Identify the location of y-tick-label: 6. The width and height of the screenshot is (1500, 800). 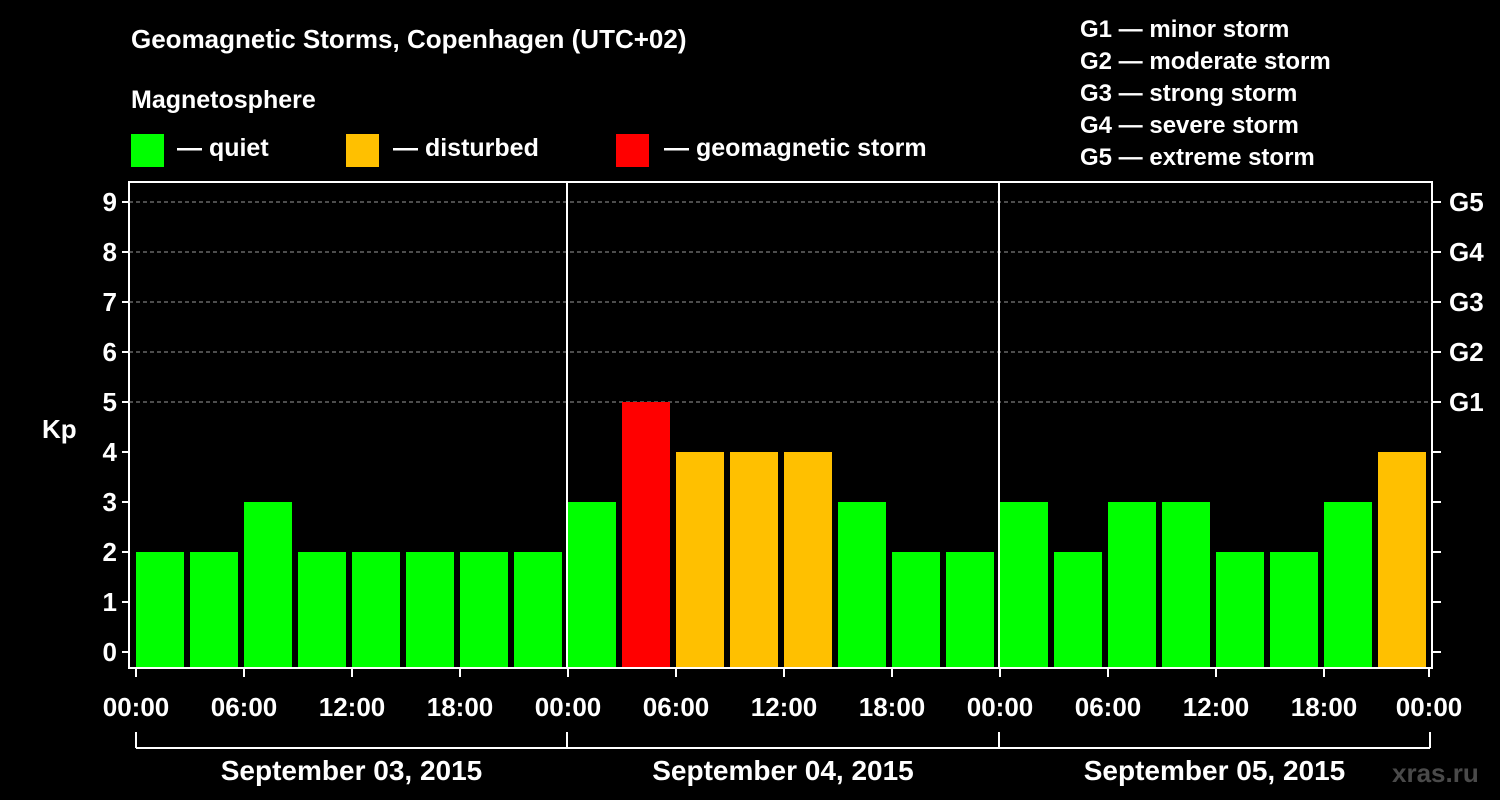
(110, 352).